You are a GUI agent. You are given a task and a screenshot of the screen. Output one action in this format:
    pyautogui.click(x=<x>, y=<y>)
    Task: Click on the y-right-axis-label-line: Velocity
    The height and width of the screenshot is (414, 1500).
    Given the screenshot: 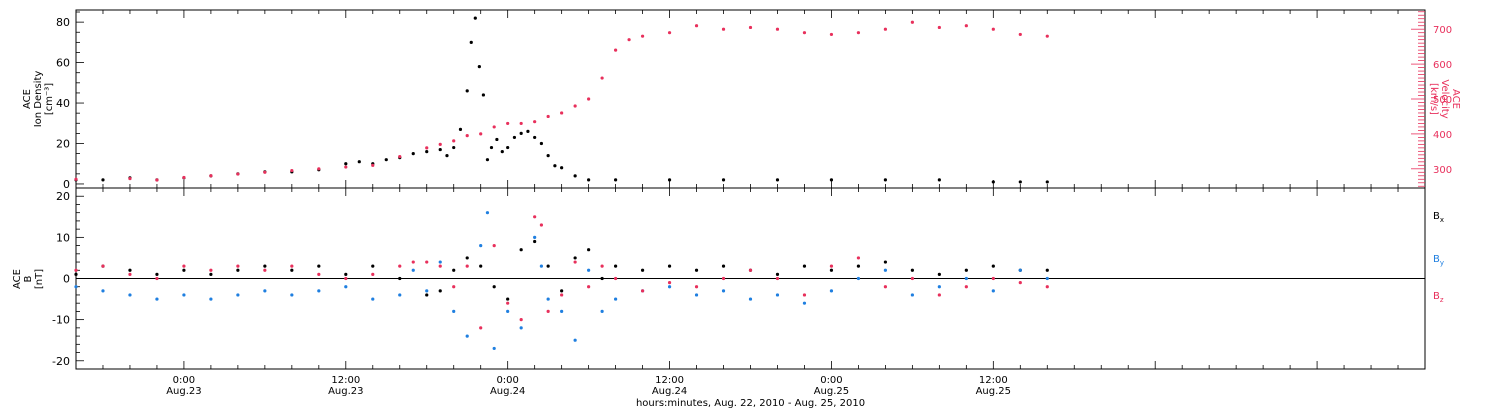 What is the action you would take?
    pyautogui.click(x=1444, y=98)
    